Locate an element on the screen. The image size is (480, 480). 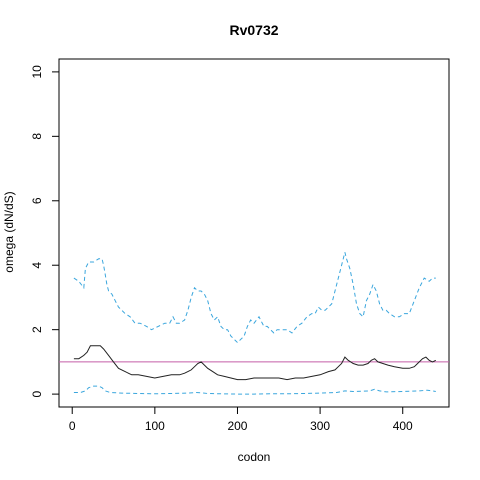
x-axis-label: codon is located at coordinates (254, 457).